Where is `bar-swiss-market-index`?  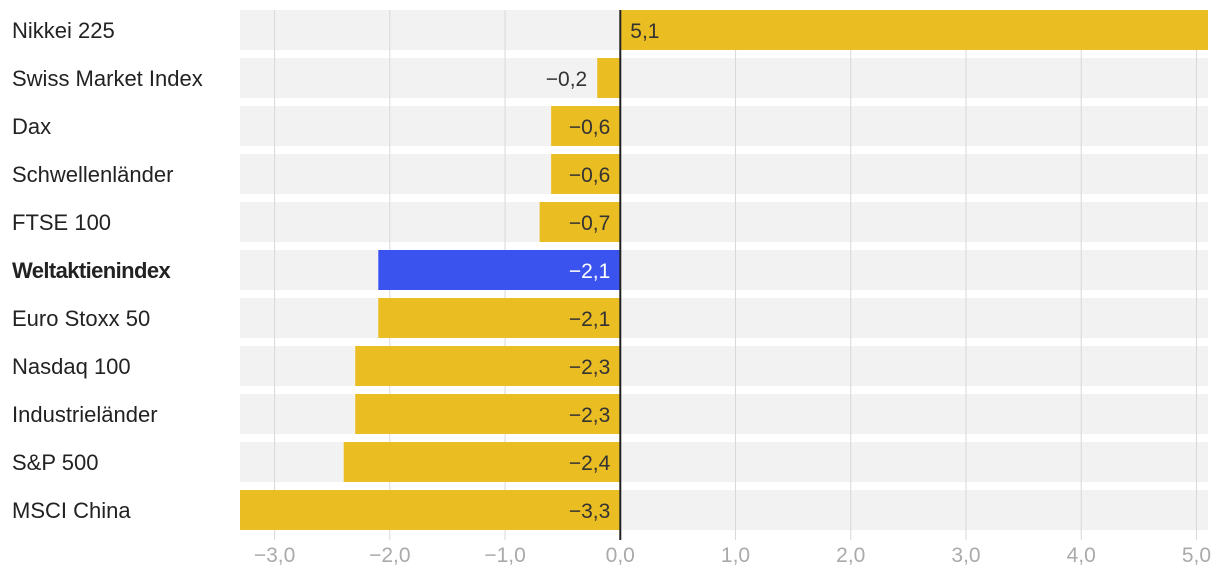
bar-swiss-market-index is located at coordinates (609, 78).